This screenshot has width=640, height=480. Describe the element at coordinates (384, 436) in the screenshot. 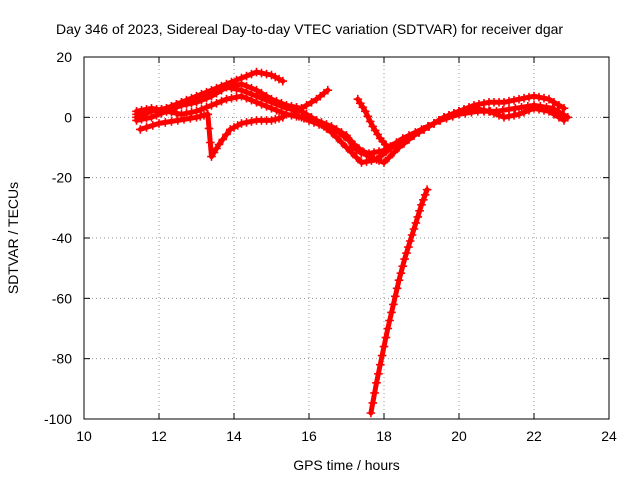

I see `x-tick-label: 18` at that location.